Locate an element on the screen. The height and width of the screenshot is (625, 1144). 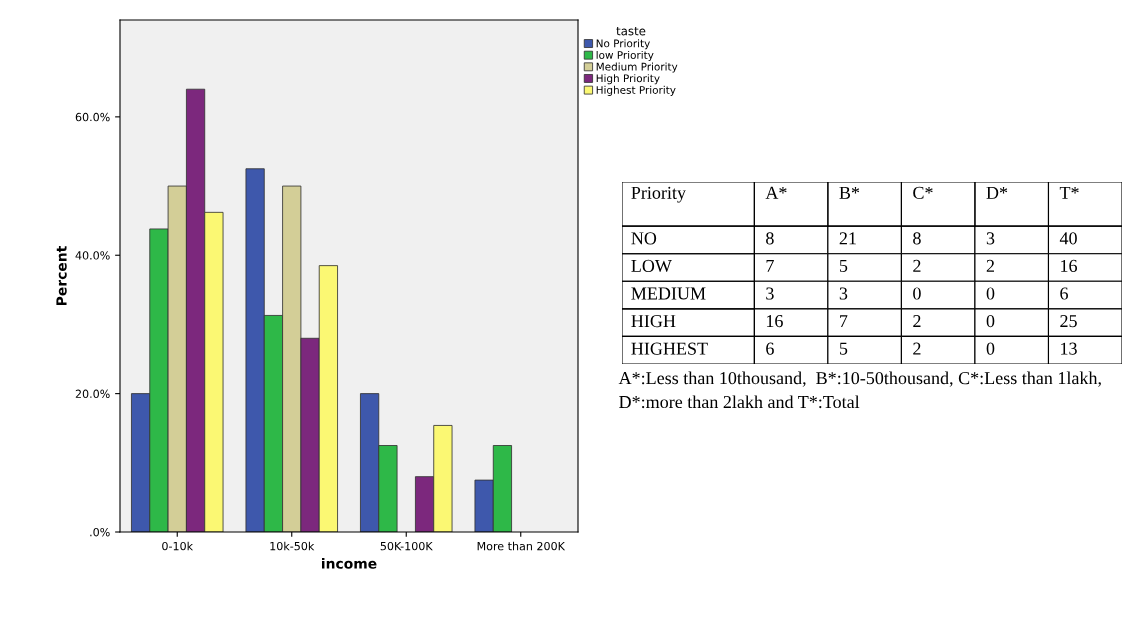
legend-label: Highest Priority is located at coordinates (636, 90).